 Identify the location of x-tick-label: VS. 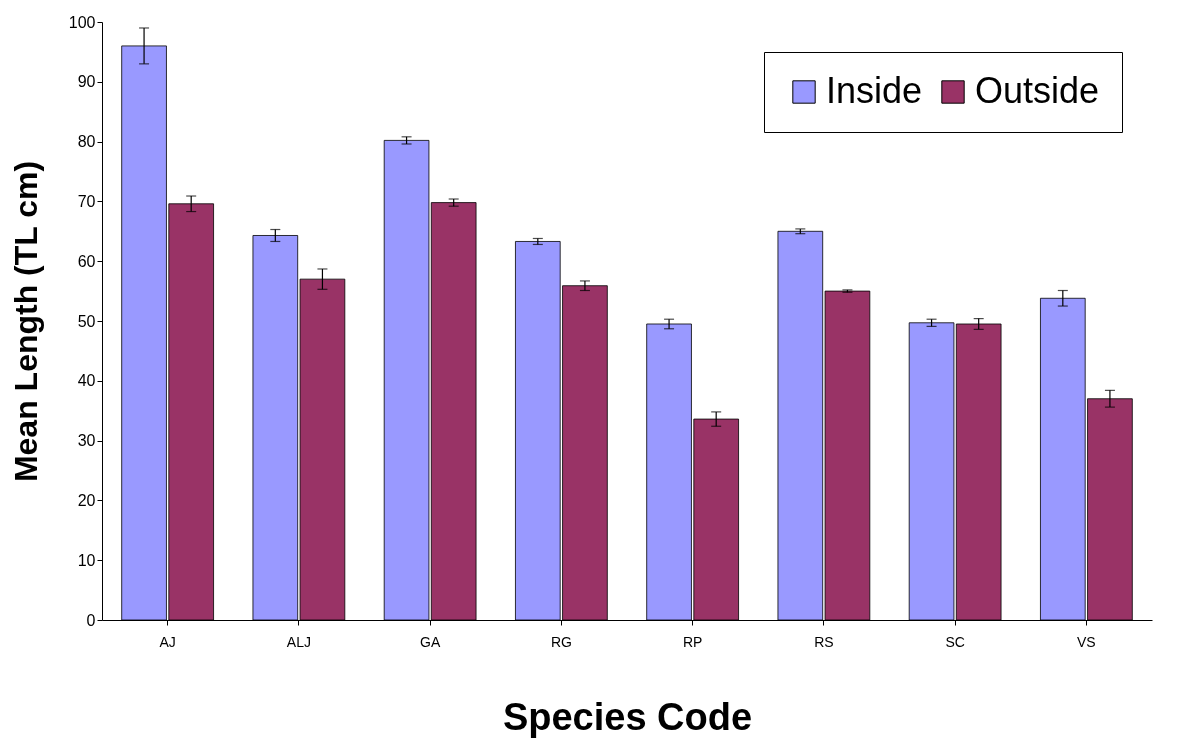
(1086, 641).